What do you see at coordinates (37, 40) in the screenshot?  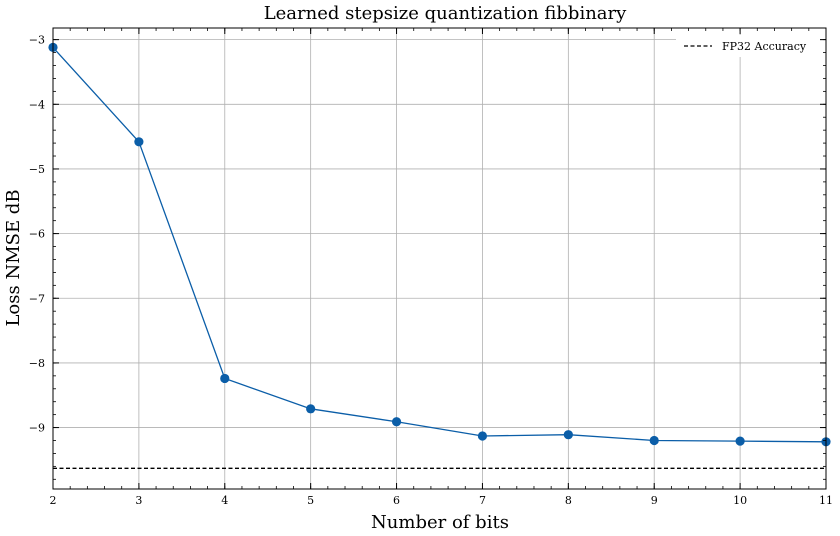 I see `y-tick-label: −3` at bounding box center [37, 40].